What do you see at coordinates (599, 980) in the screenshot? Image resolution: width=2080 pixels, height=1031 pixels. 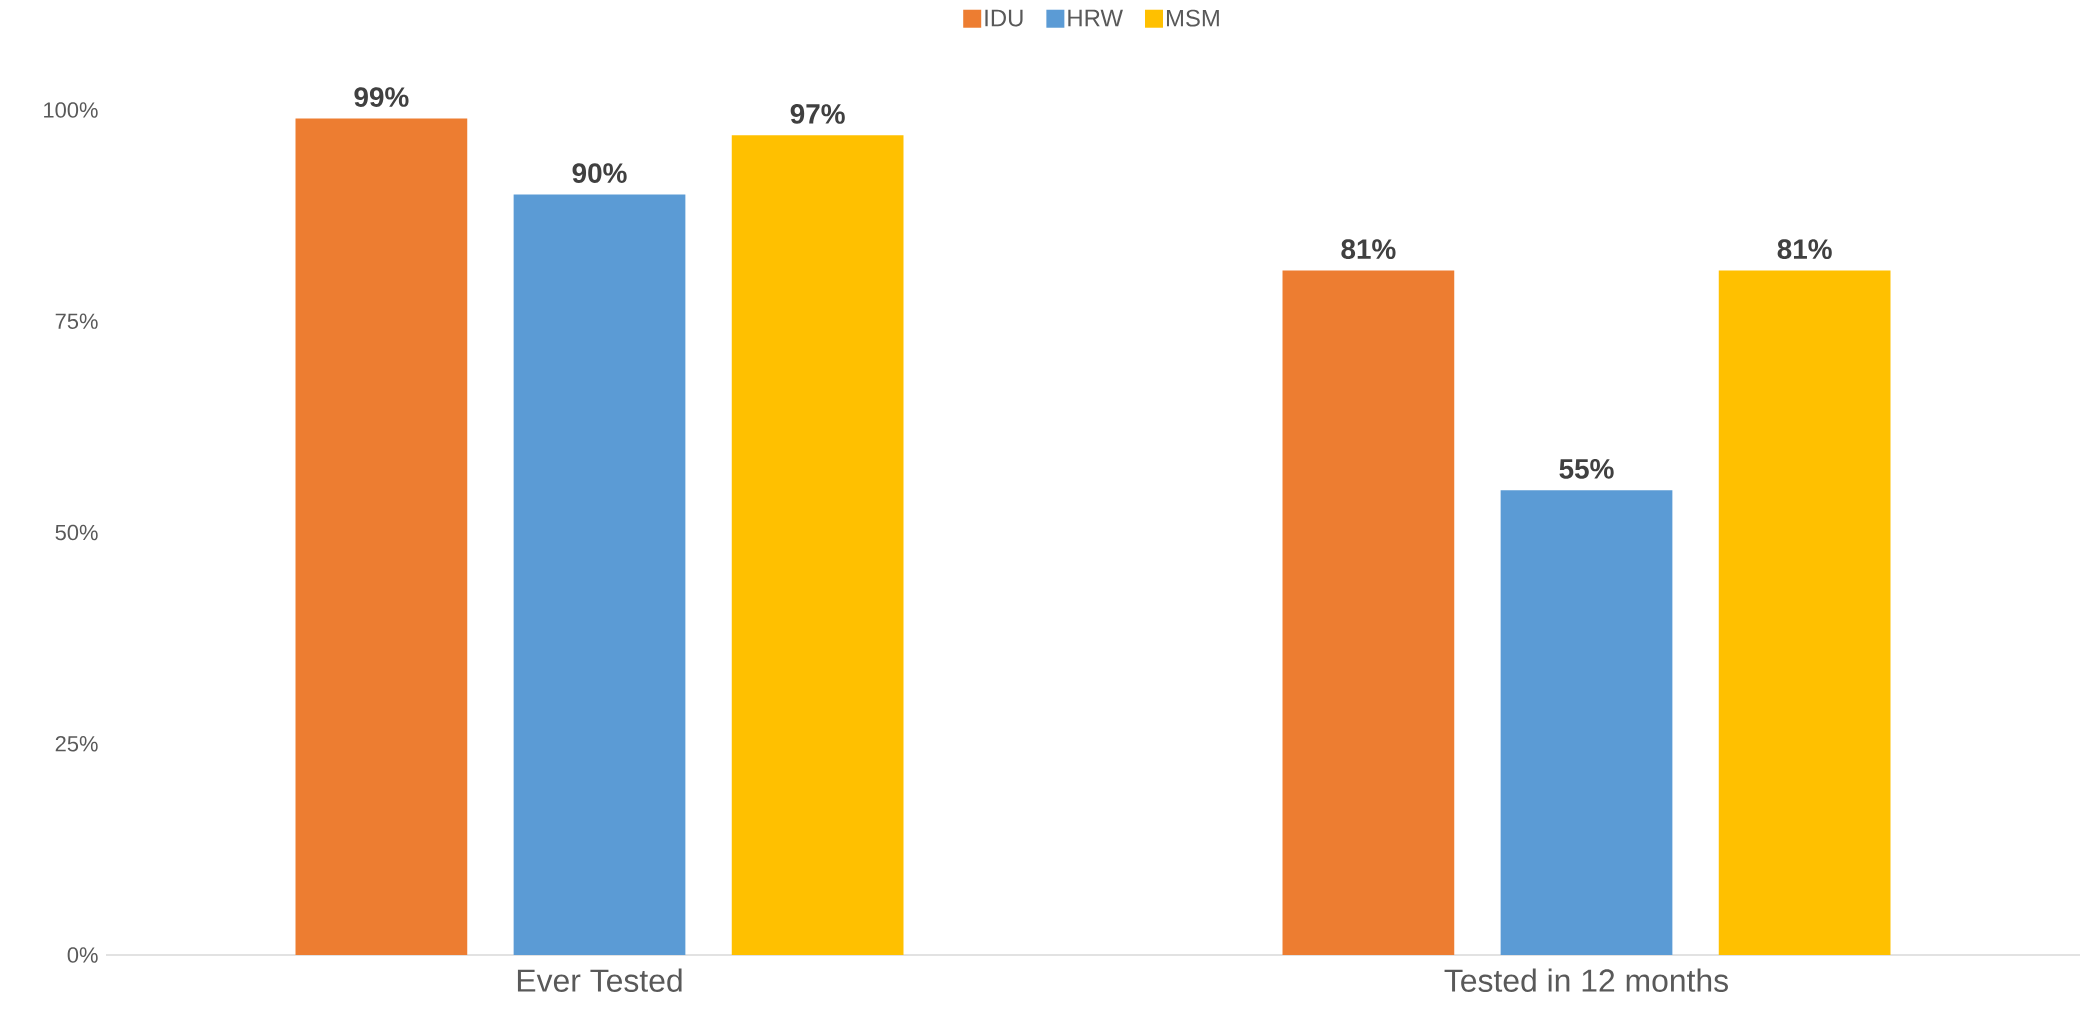 I see `x-tick-label: Ever Tested` at bounding box center [599, 980].